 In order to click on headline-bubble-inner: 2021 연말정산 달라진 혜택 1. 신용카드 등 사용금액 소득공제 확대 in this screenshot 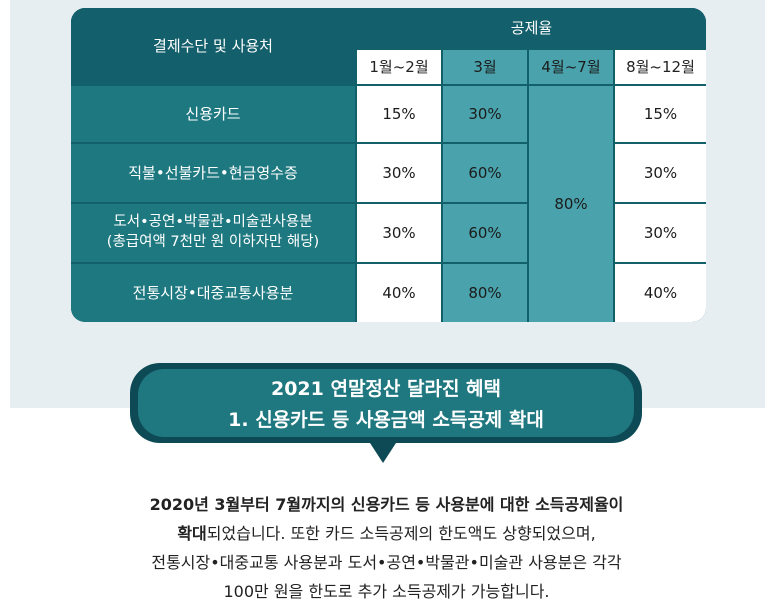, I will do `click(386, 403)`.